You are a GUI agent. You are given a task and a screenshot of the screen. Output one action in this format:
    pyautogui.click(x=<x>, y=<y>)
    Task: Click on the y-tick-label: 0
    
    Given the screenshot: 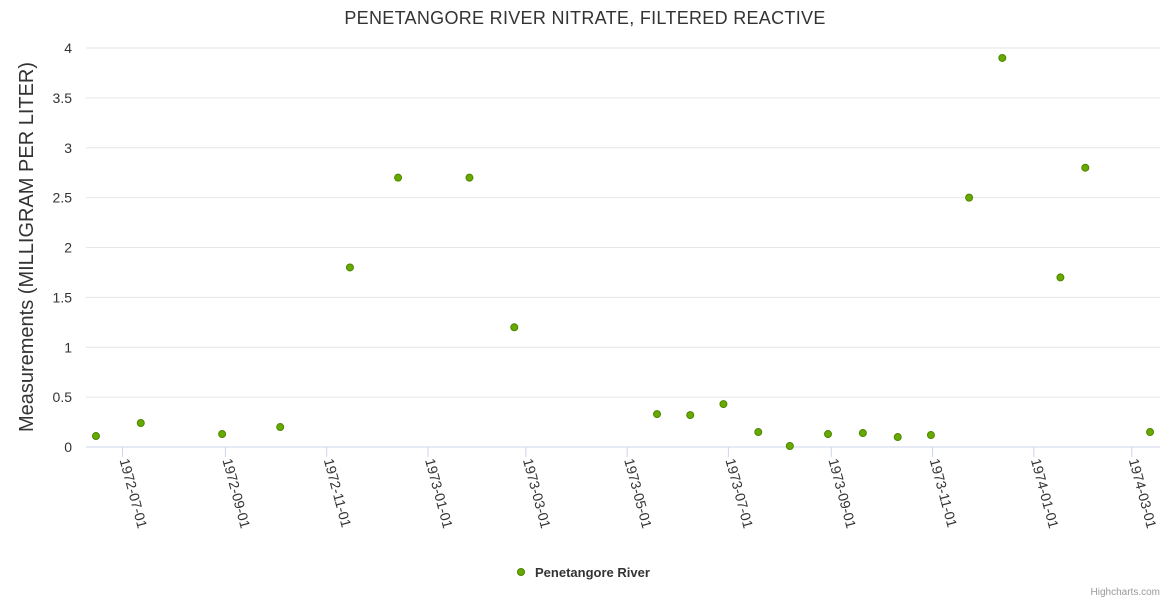 What is the action you would take?
    pyautogui.click(x=68, y=447)
    